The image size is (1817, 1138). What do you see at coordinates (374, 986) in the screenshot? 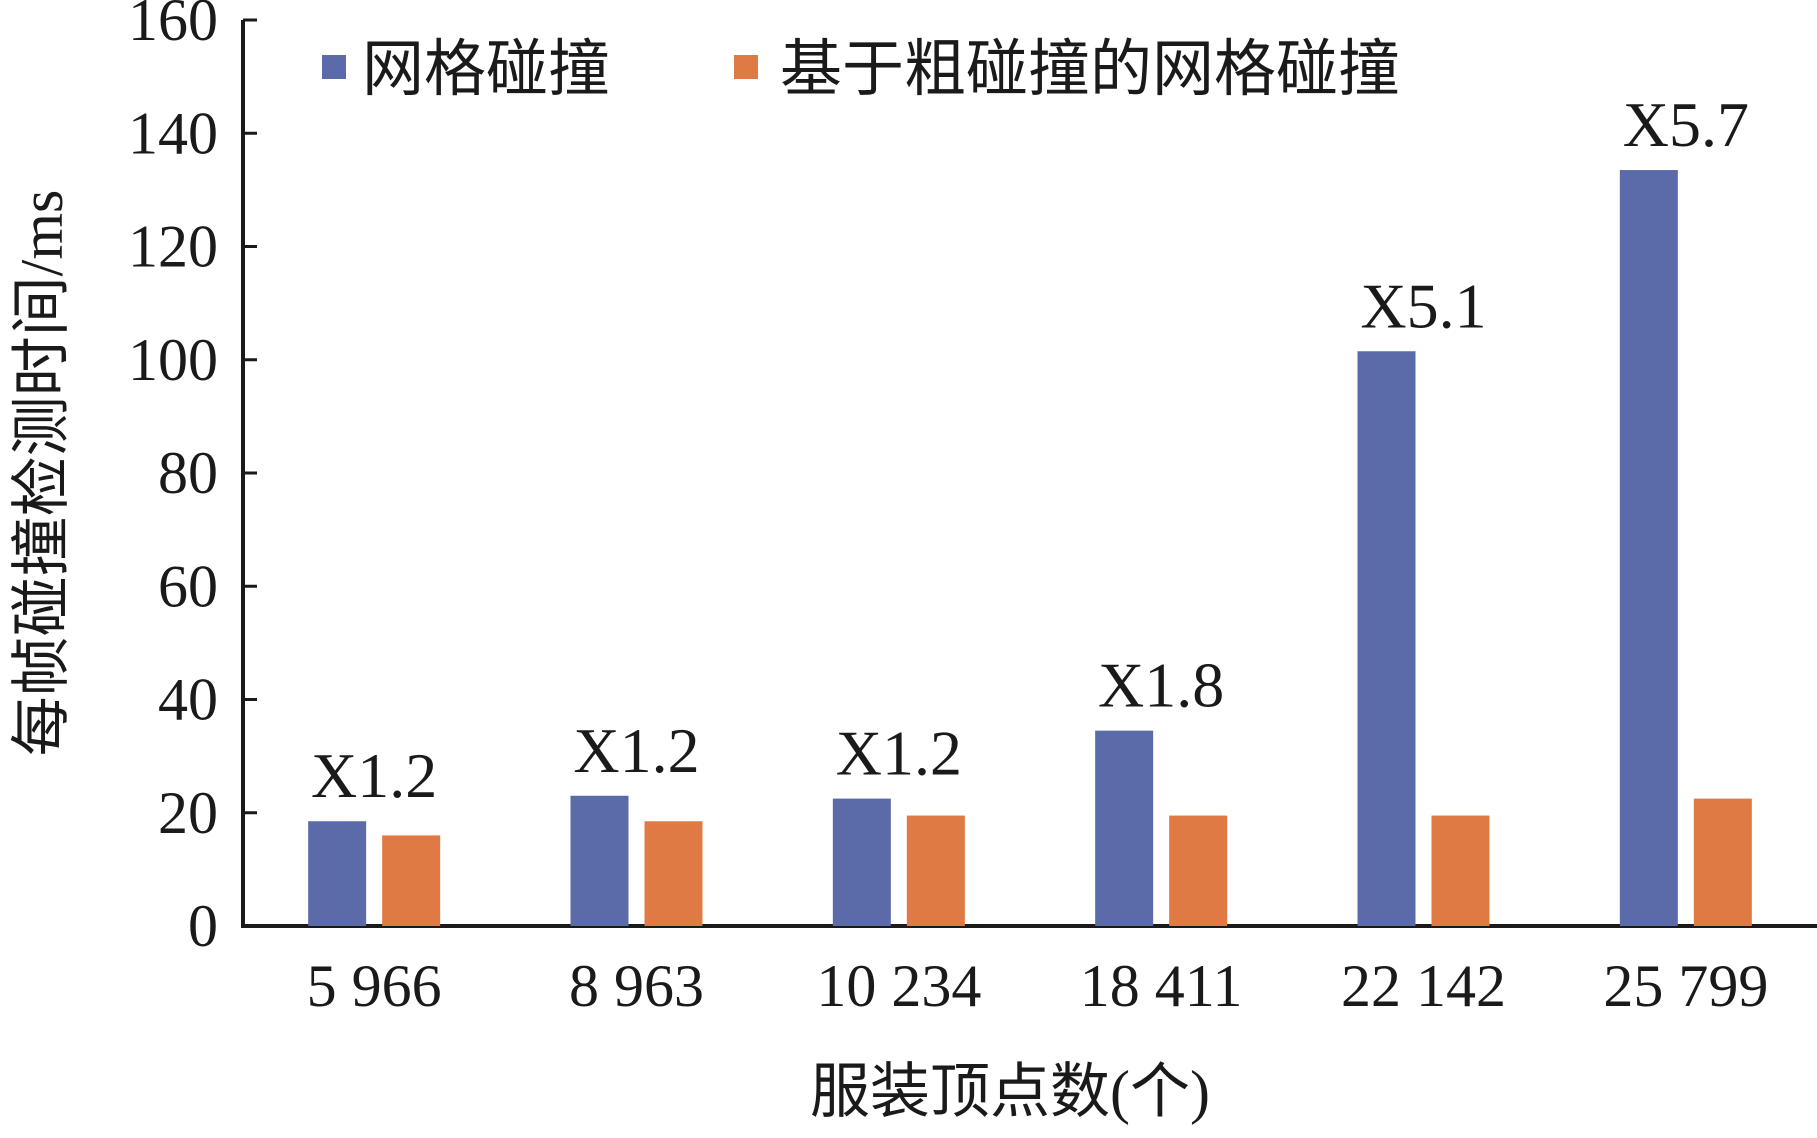
I see `x-tick-label: 5 966` at bounding box center [374, 986].